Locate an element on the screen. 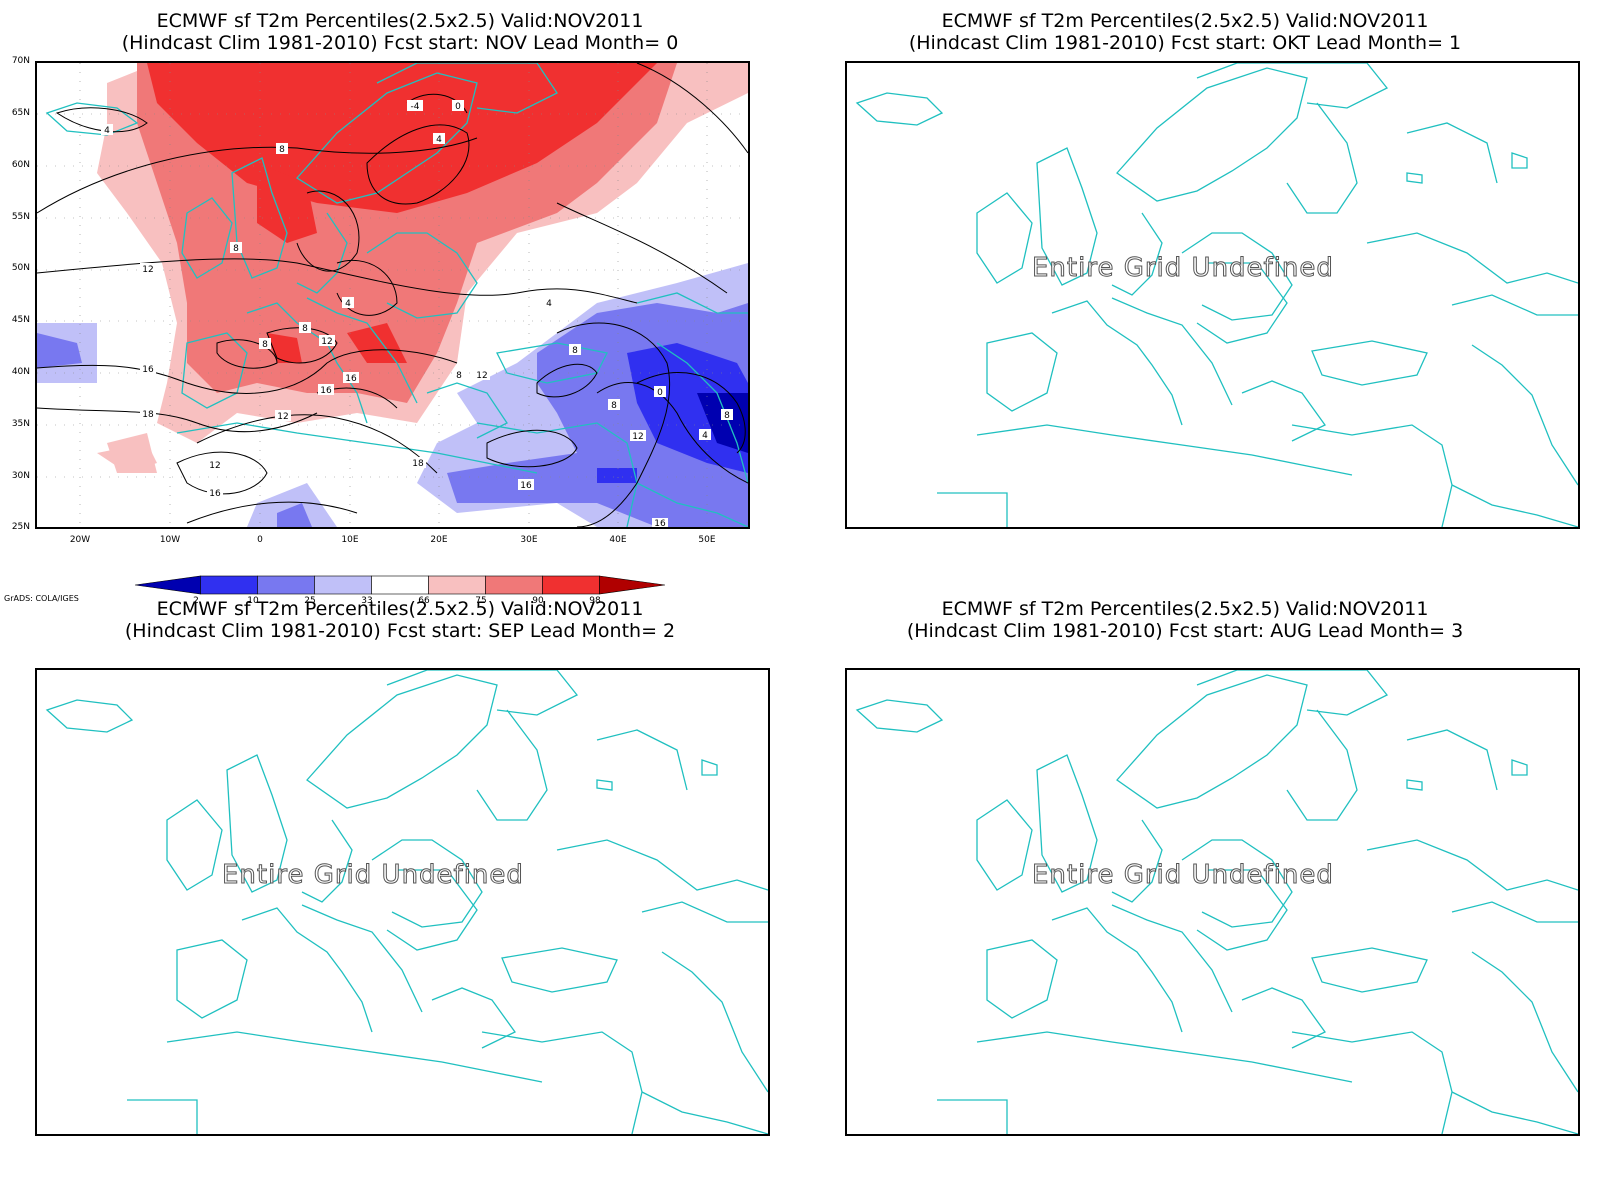 The image size is (1600, 1200). lon-label: 20E is located at coordinates (439, 540).